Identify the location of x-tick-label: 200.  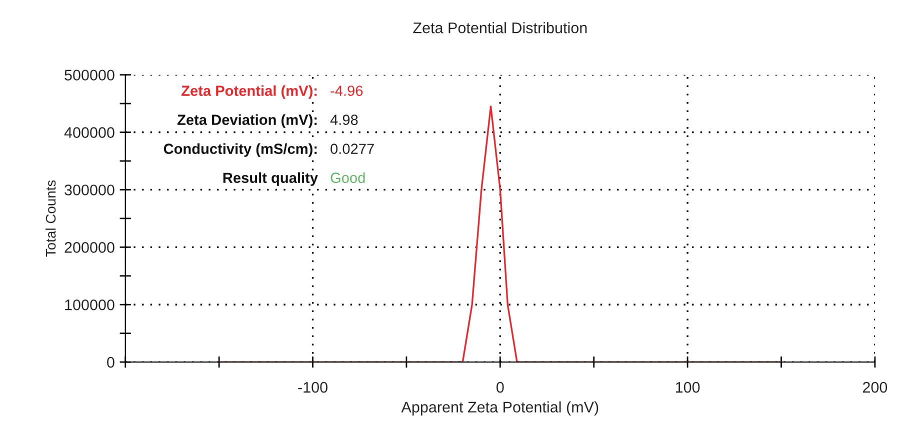
(875, 387).